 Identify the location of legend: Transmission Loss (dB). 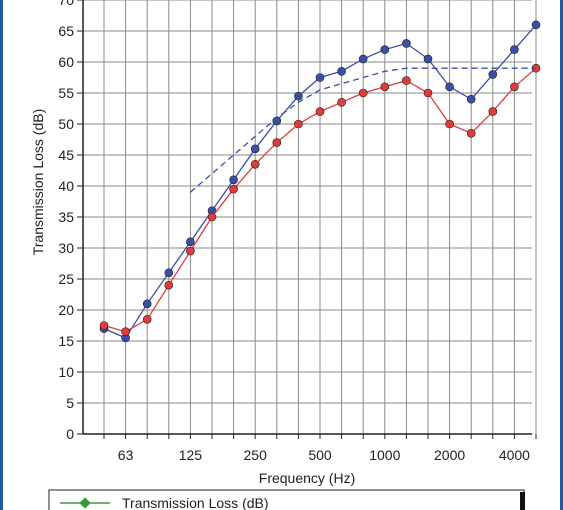
(286, 499).